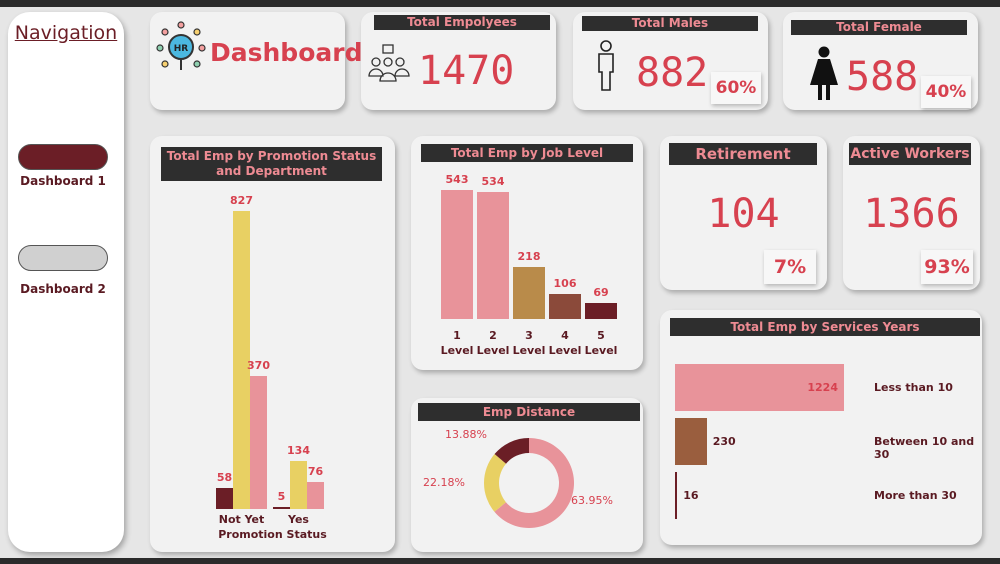 The height and width of the screenshot is (564, 1000). Describe the element at coordinates (444, 482) in the screenshot. I see `donut-slice-label: 22.18%` at that location.